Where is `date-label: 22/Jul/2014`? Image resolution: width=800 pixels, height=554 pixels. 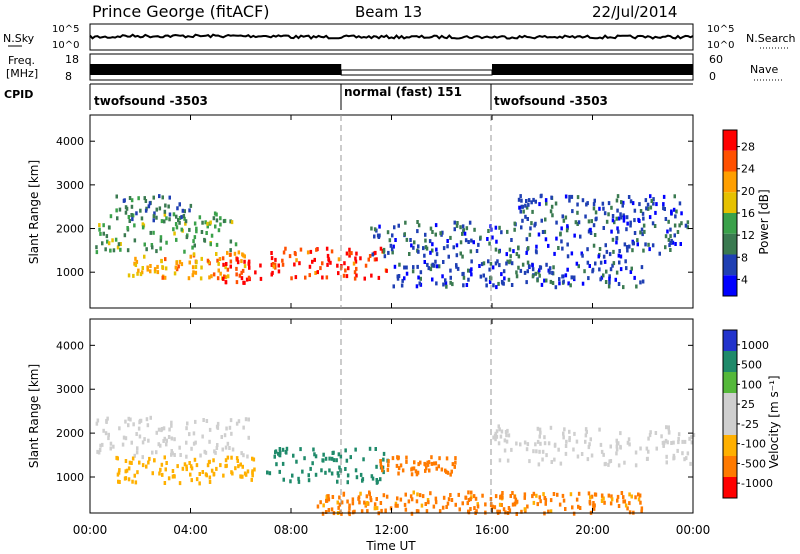
date-label: 22/Jul/2014 is located at coordinates (634, 12).